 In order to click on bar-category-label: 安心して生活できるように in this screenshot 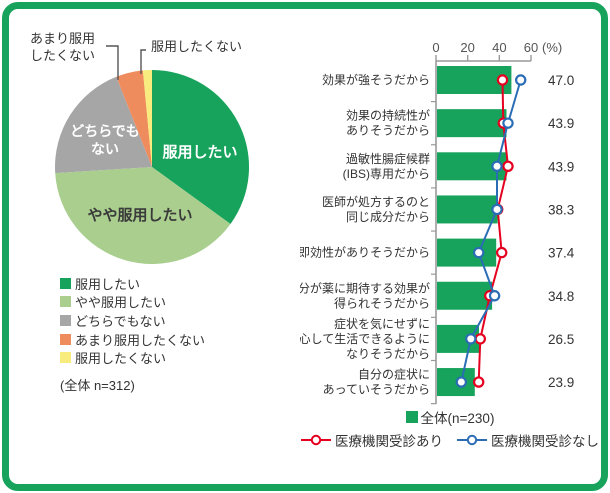, I will do `click(365, 338)`.